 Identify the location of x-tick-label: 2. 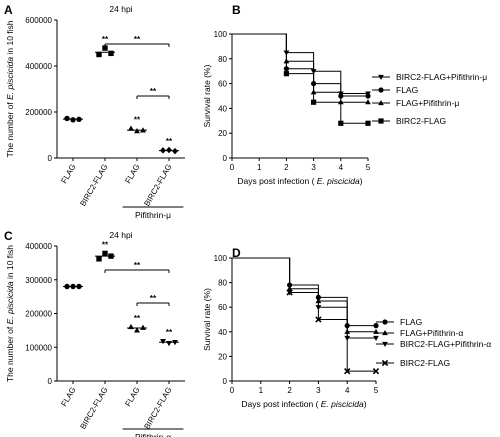
(289, 390).